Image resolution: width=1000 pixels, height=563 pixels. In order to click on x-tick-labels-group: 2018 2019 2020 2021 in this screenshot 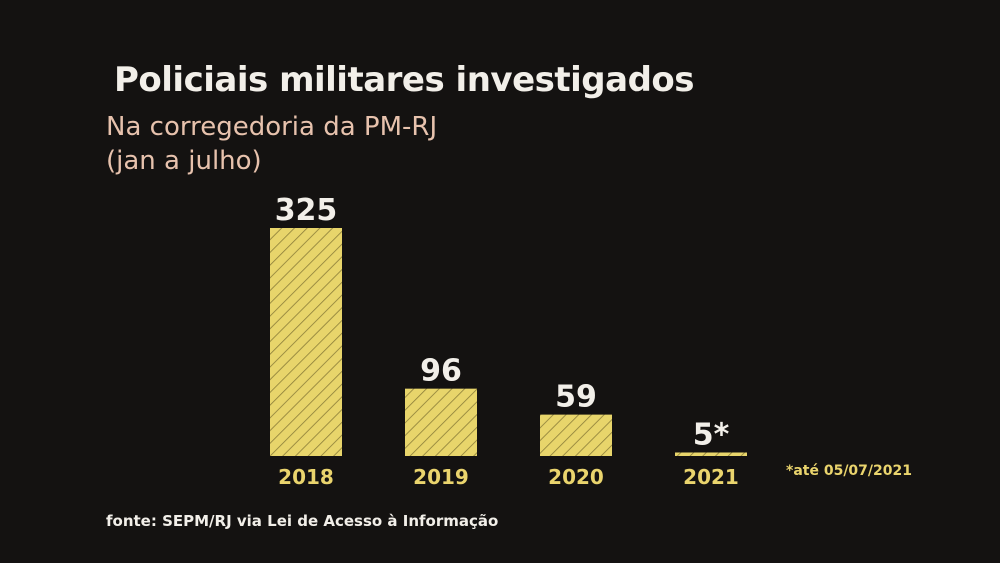, I will do `click(508, 477)`.